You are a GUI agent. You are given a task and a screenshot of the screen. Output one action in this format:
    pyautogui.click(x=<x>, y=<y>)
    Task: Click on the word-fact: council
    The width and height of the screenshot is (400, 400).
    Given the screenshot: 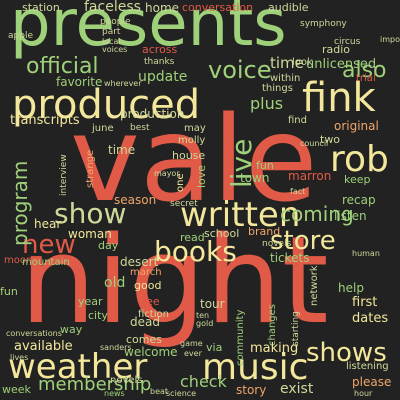 What is the action you would take?
    pyautogui.click(x=314, y=143)
    